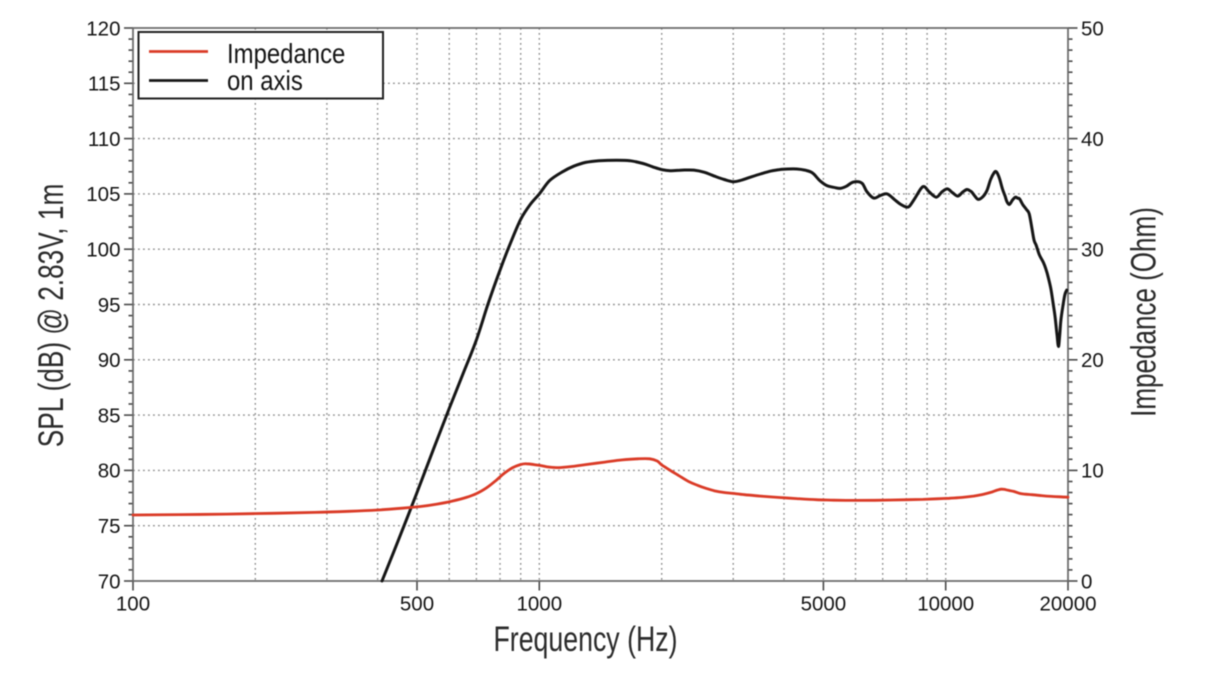 This screenshot has height=694, width=1214. What do you see at coordinates (104, 84) in the screenshot?
I see `svg-text: 115` at bounding box center [104, 84].